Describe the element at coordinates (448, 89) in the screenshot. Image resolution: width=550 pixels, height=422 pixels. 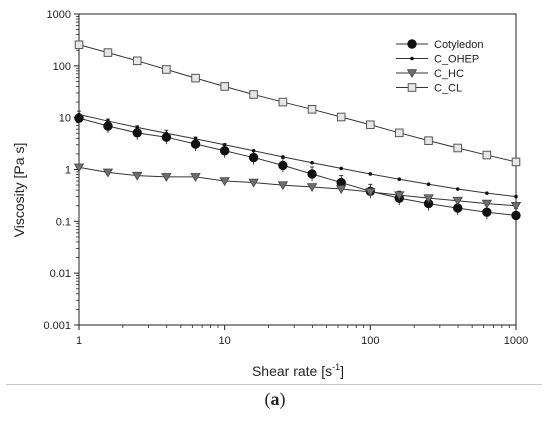
I see `legend-label-c-cl: C_CL` at that location.